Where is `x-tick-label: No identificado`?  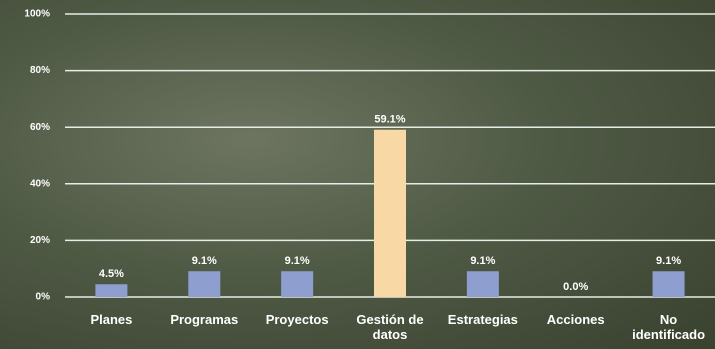
x-tick-label: No identificado is located at coordinates (669, 327).